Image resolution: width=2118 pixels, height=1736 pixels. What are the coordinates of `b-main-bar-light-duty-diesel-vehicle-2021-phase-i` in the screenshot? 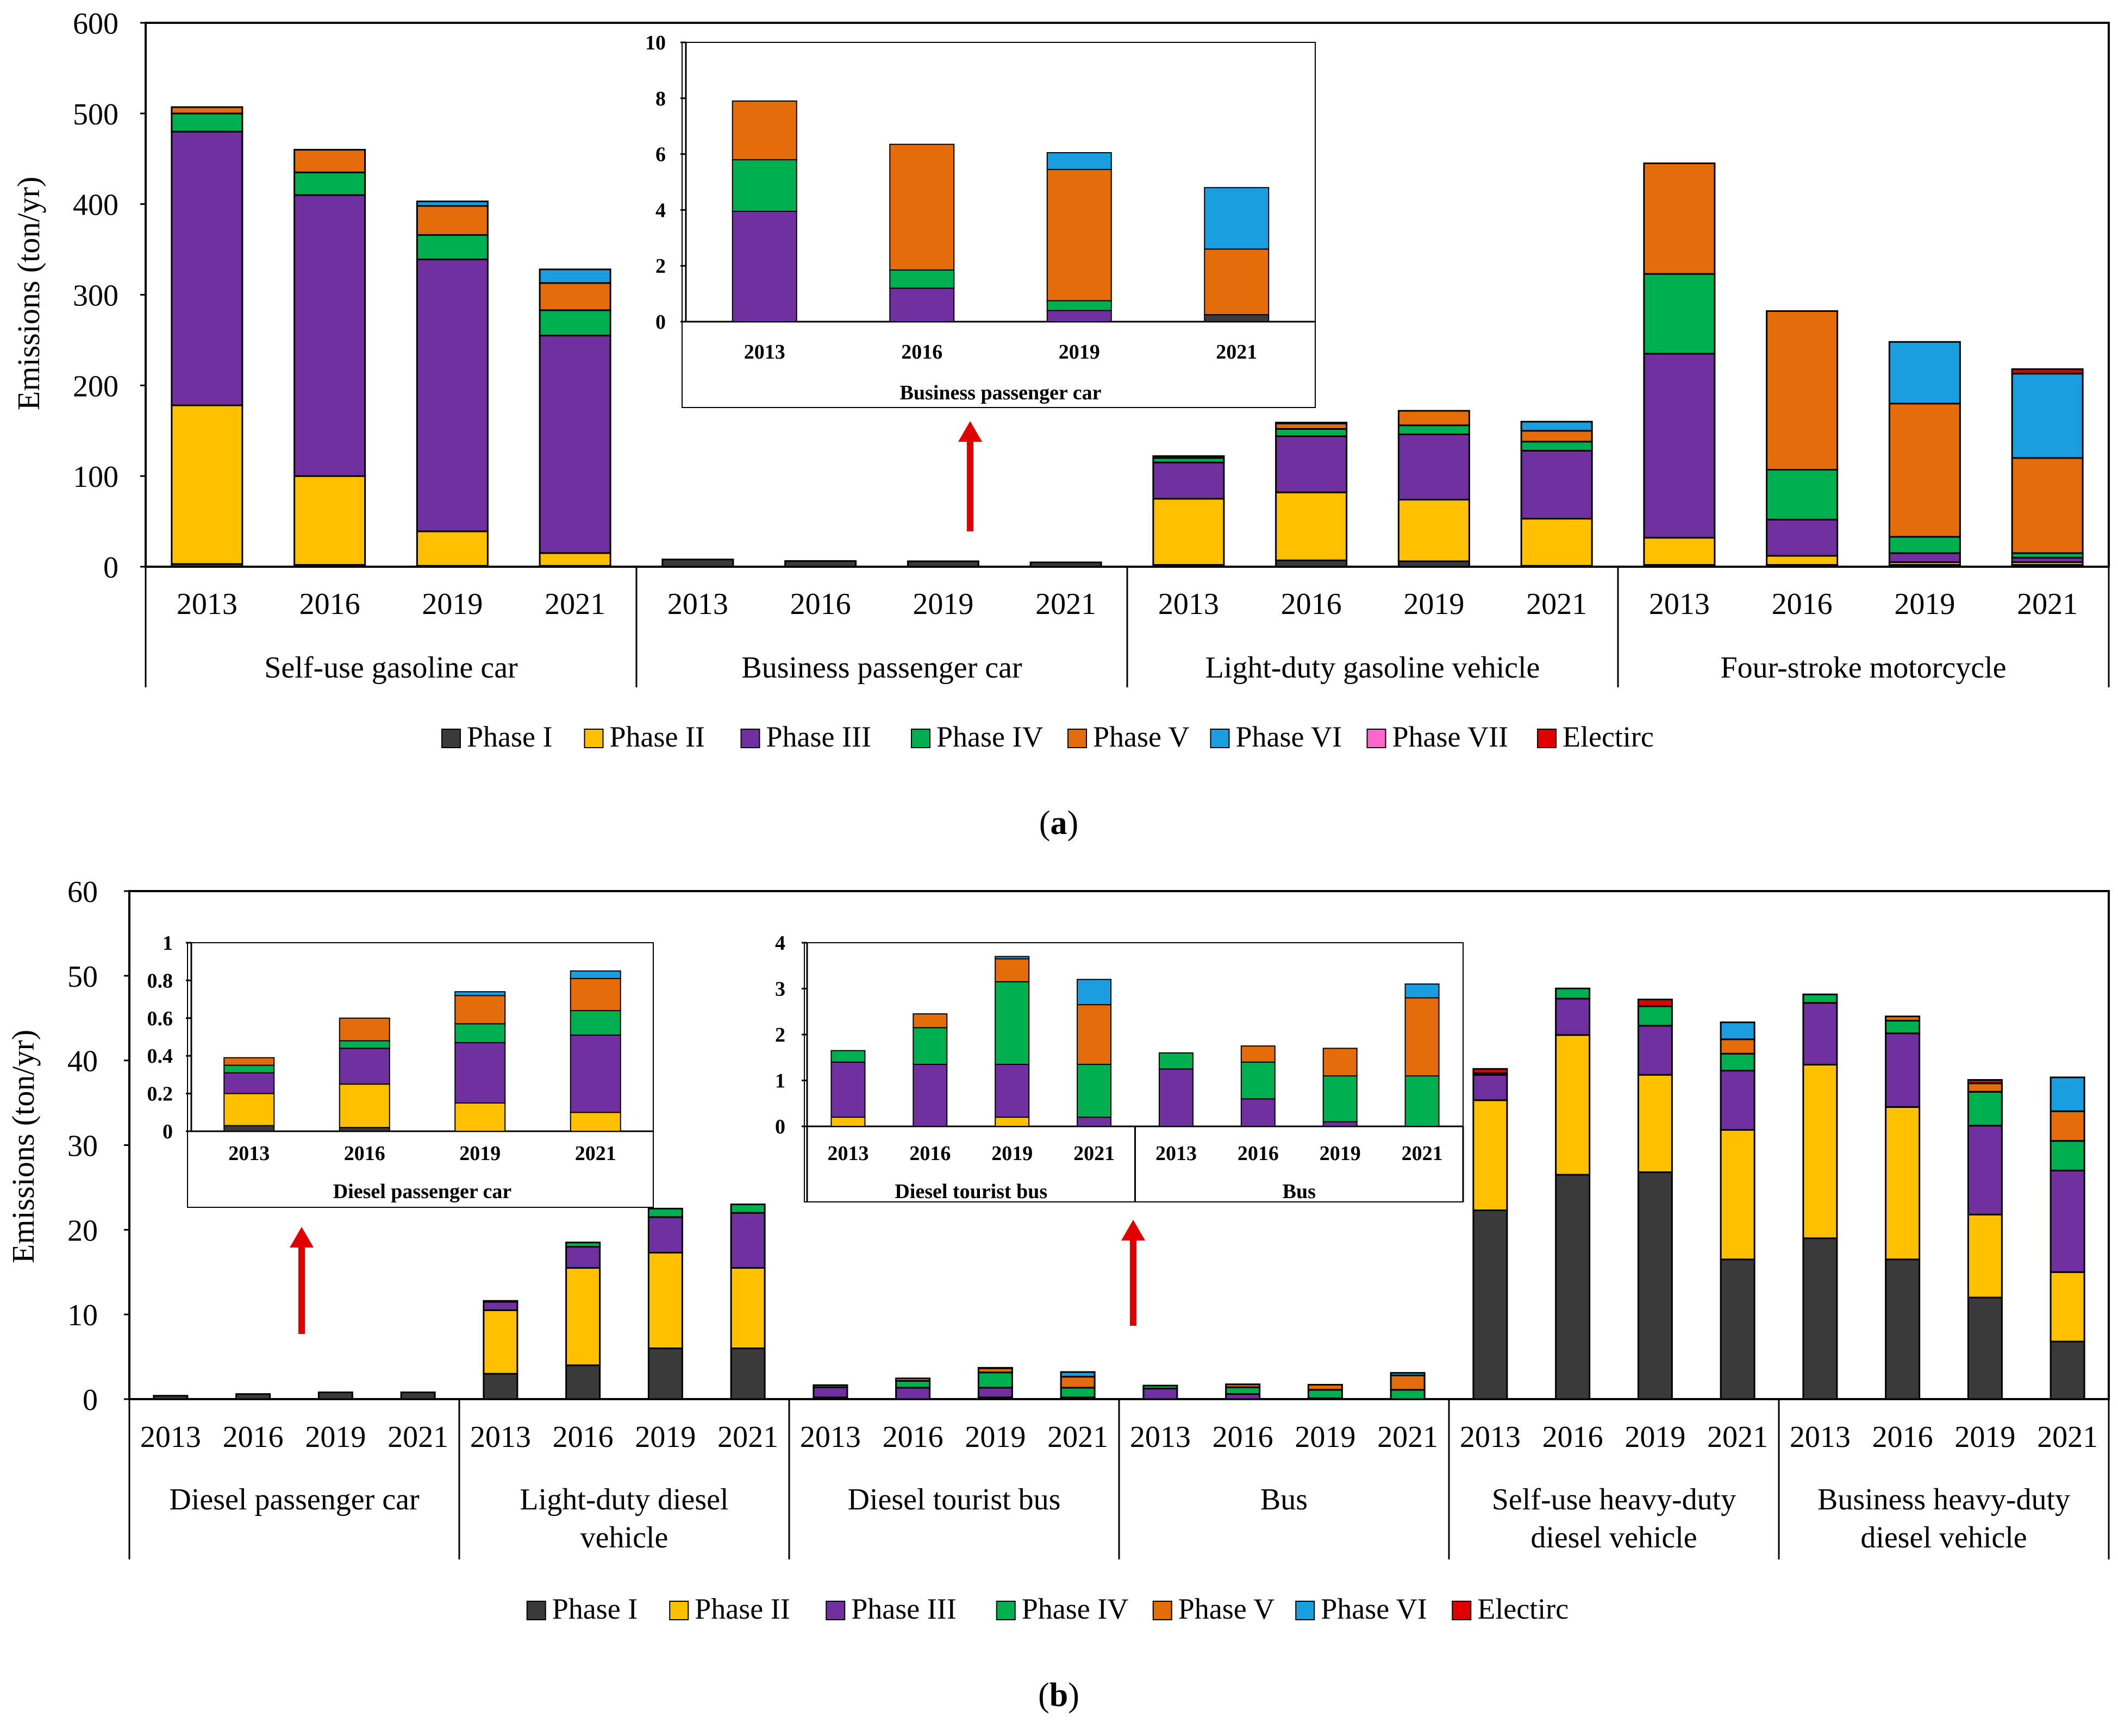 It's located at (748, 1374).